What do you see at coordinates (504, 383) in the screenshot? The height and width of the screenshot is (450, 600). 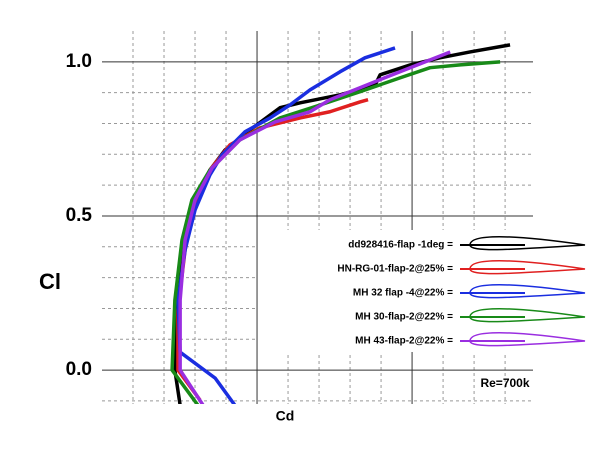 I see `annotation: Re=700k` at bounding box center [504, 383].